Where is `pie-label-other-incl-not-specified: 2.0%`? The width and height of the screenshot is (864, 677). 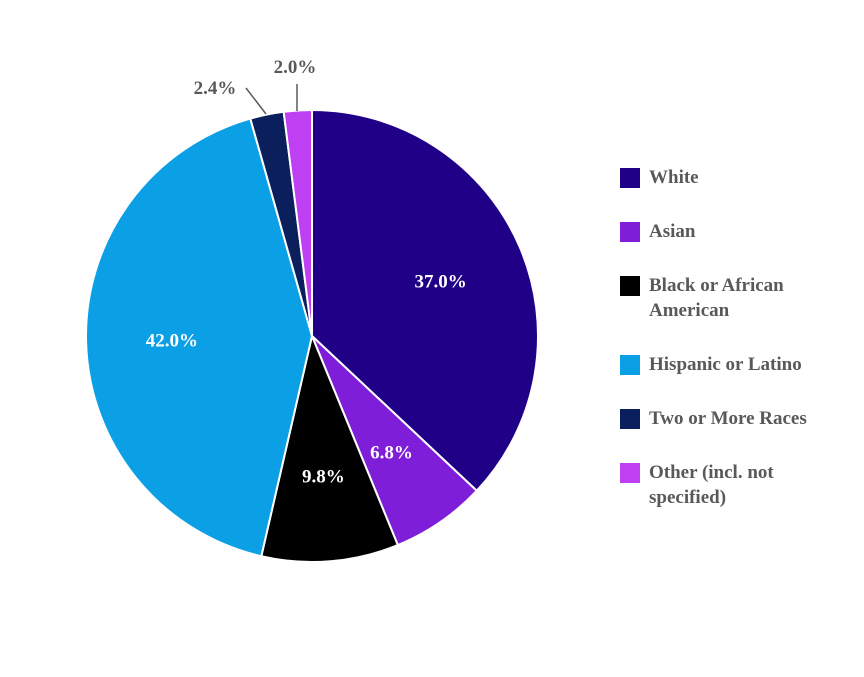
pie-label-other-incl-not-specified: 2.0% is located at coordinates (295, 67).